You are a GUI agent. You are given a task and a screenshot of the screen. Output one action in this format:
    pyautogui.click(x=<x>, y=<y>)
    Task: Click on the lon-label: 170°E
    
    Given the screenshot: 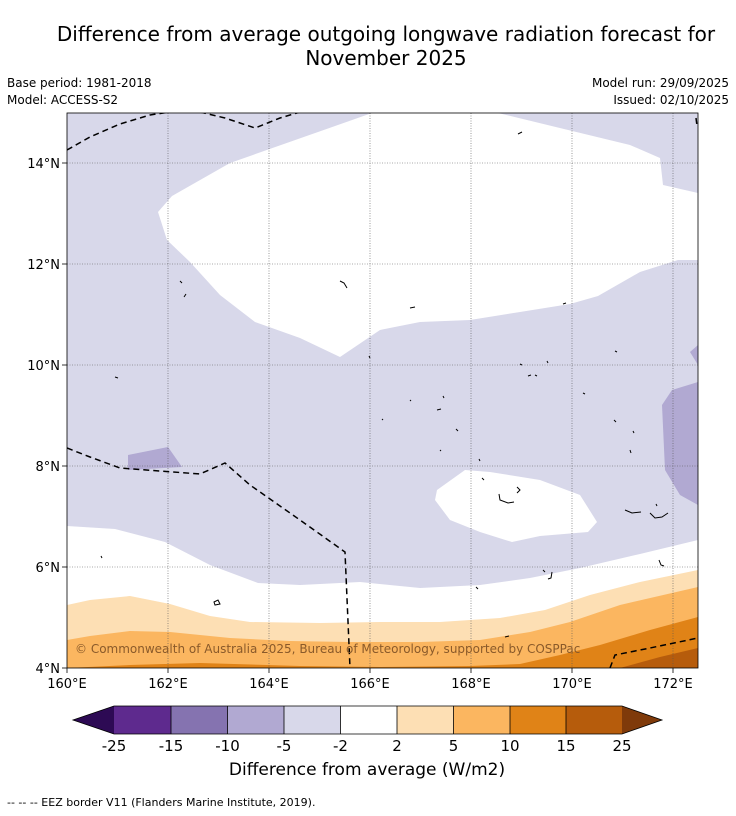 What is the action you would take?
    pyautogui.click(x=572, y=684)
    